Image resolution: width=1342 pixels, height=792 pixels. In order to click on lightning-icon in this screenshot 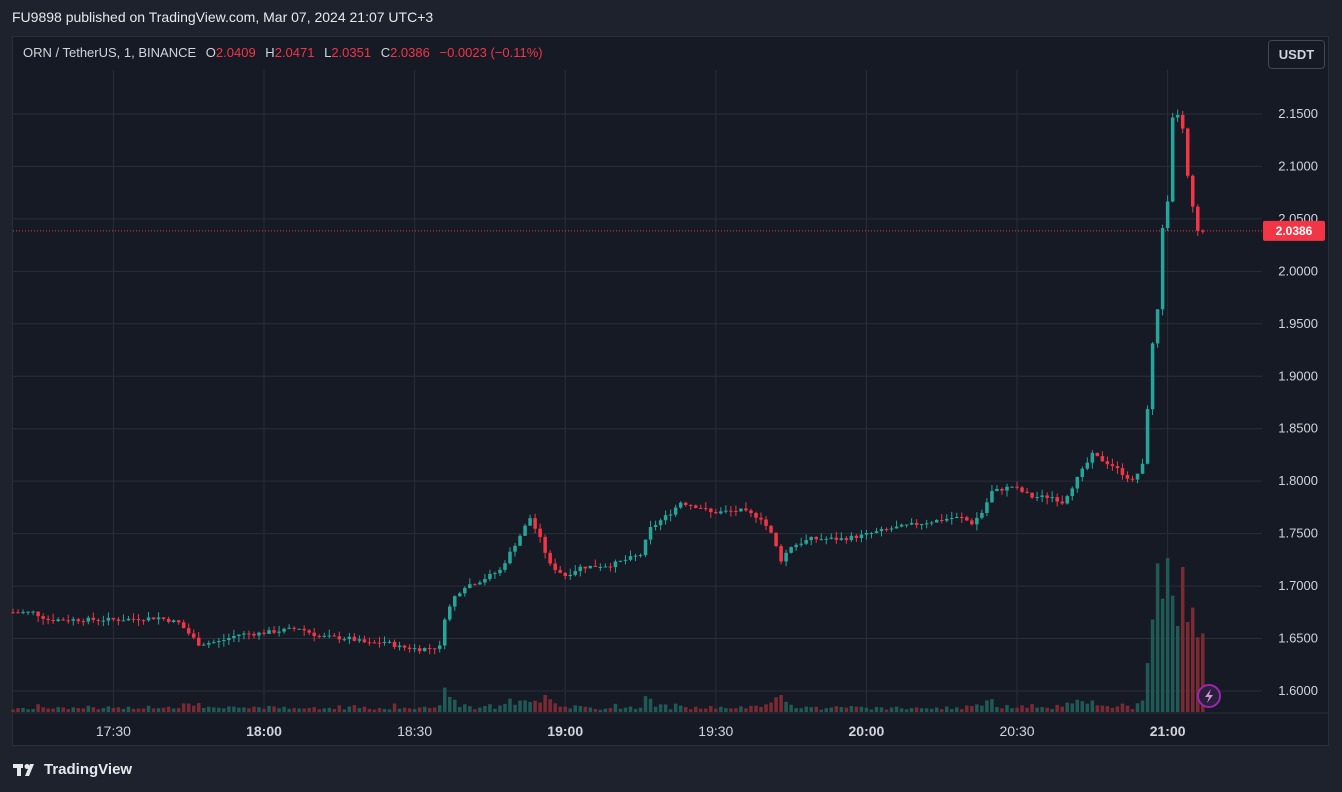, I will do `click(1209, 696)`.